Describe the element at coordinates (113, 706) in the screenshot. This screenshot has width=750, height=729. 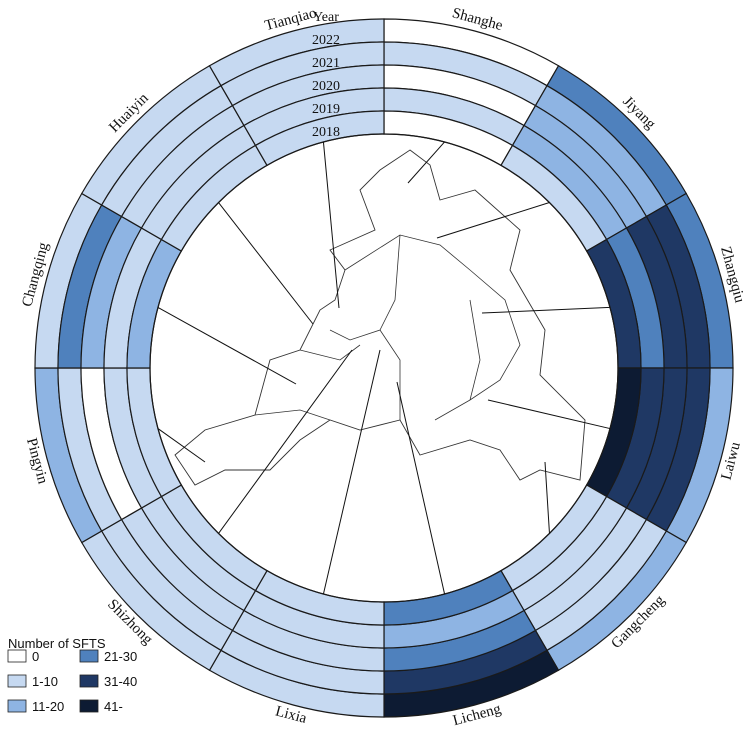
I see `legend-label-5: 41-` at that location.